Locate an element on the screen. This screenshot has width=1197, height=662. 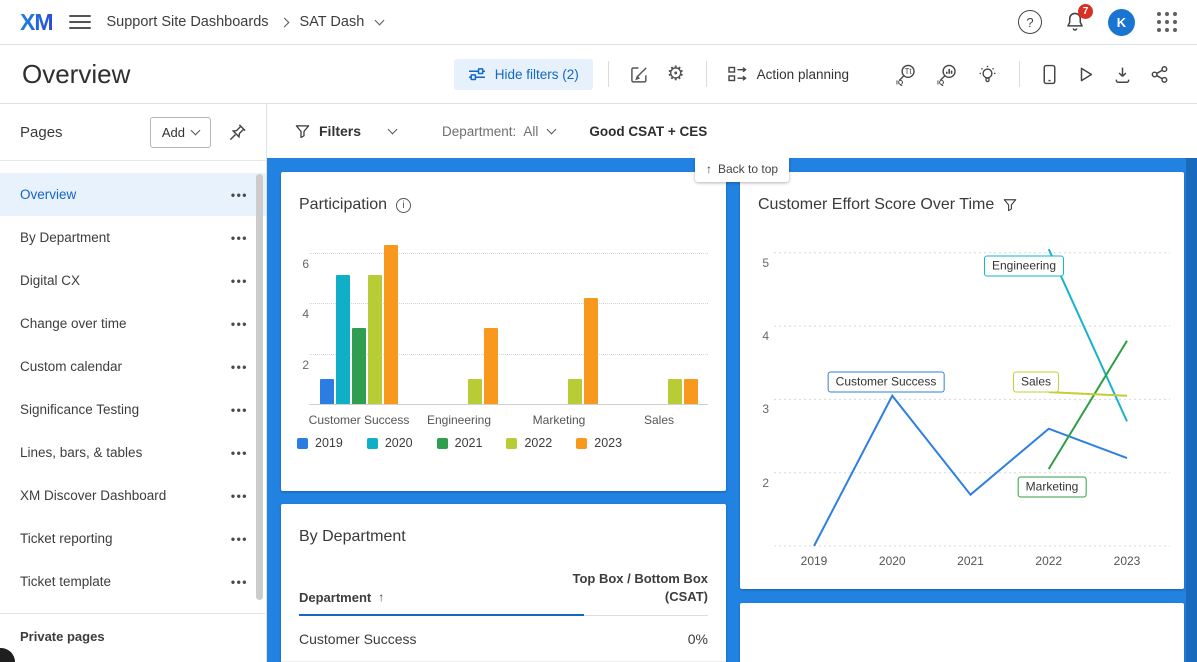
bar-2021-customer-success is located at coordinates (359, 366).